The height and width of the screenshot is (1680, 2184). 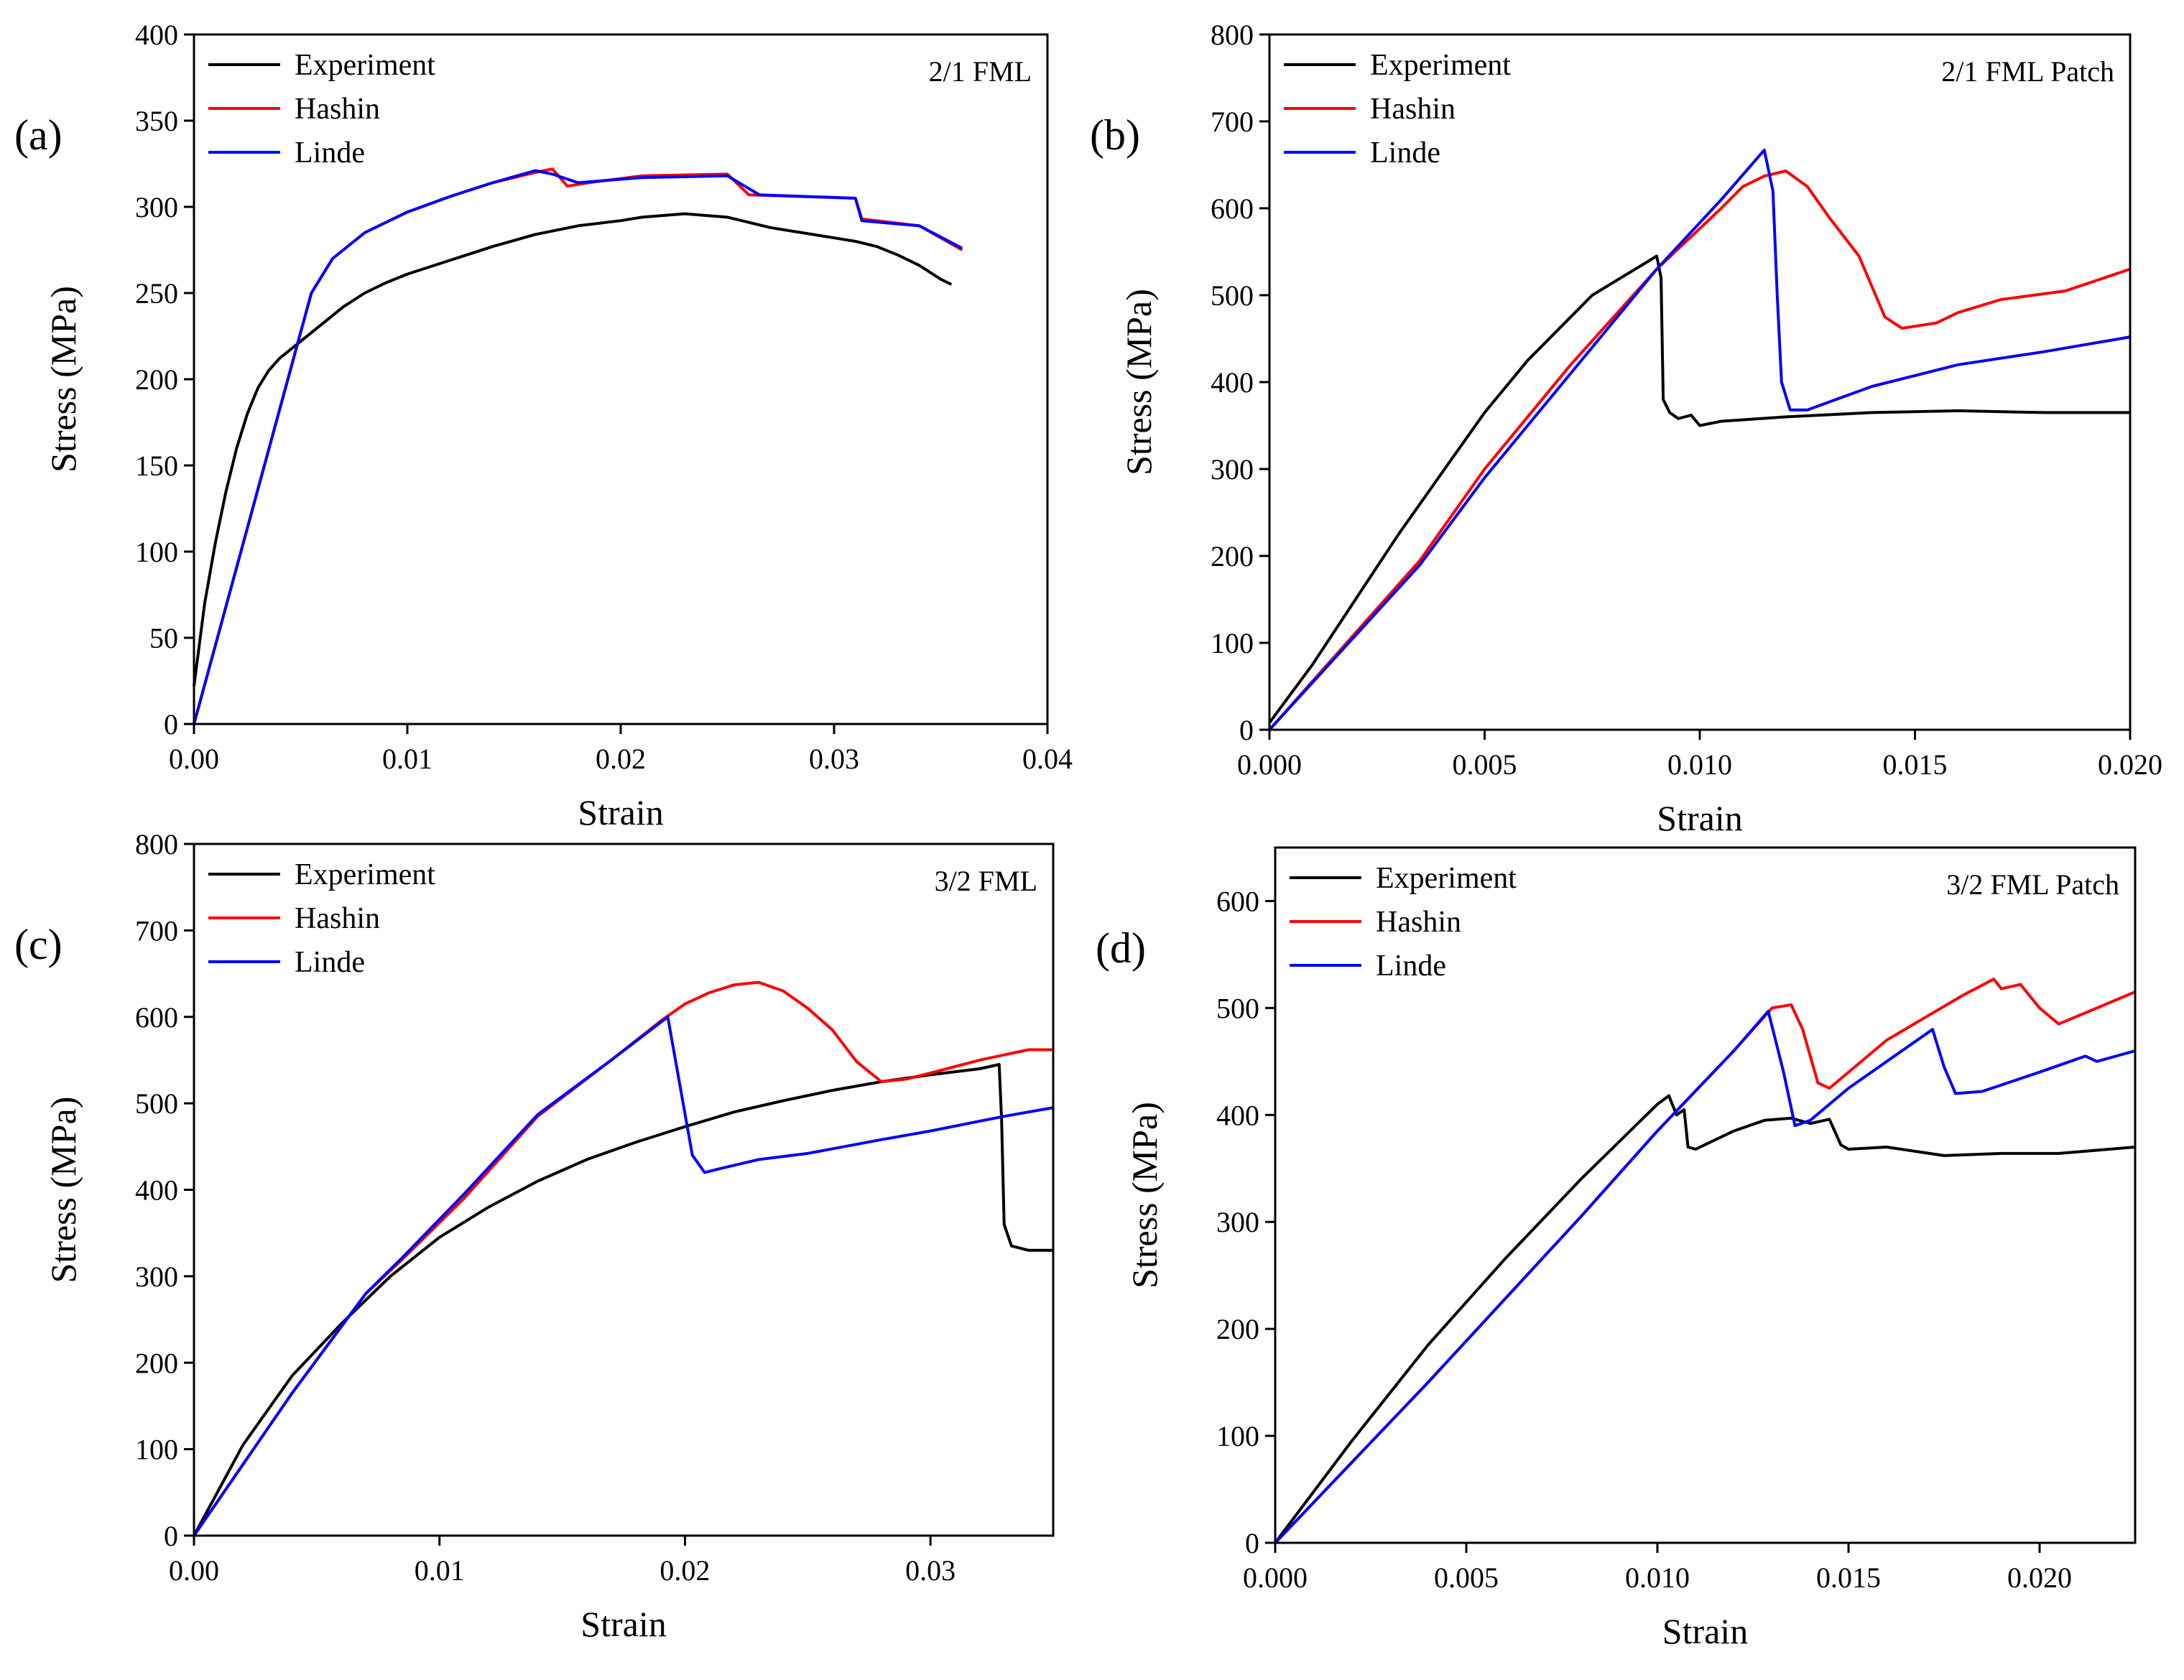 I want to click on panel-letter: (d), so click(x=1121, y=948).